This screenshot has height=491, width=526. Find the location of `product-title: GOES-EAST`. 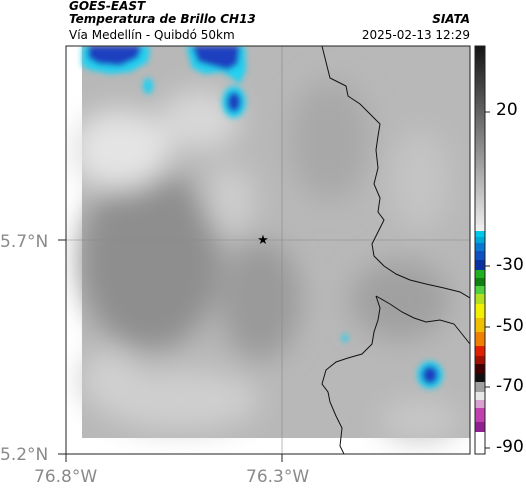

product-title: GOES-EAST is located at coordinates (107, 6).